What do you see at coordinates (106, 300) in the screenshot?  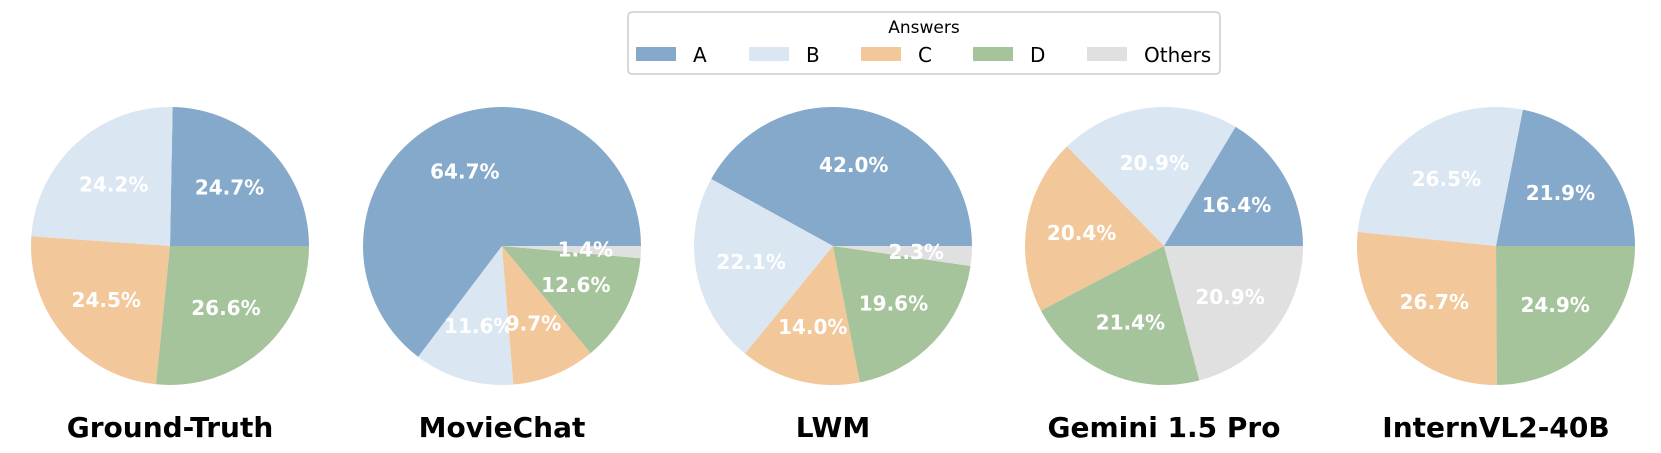 I see `slice-percent-label: 24.5%` at bounding box center [106, 300].